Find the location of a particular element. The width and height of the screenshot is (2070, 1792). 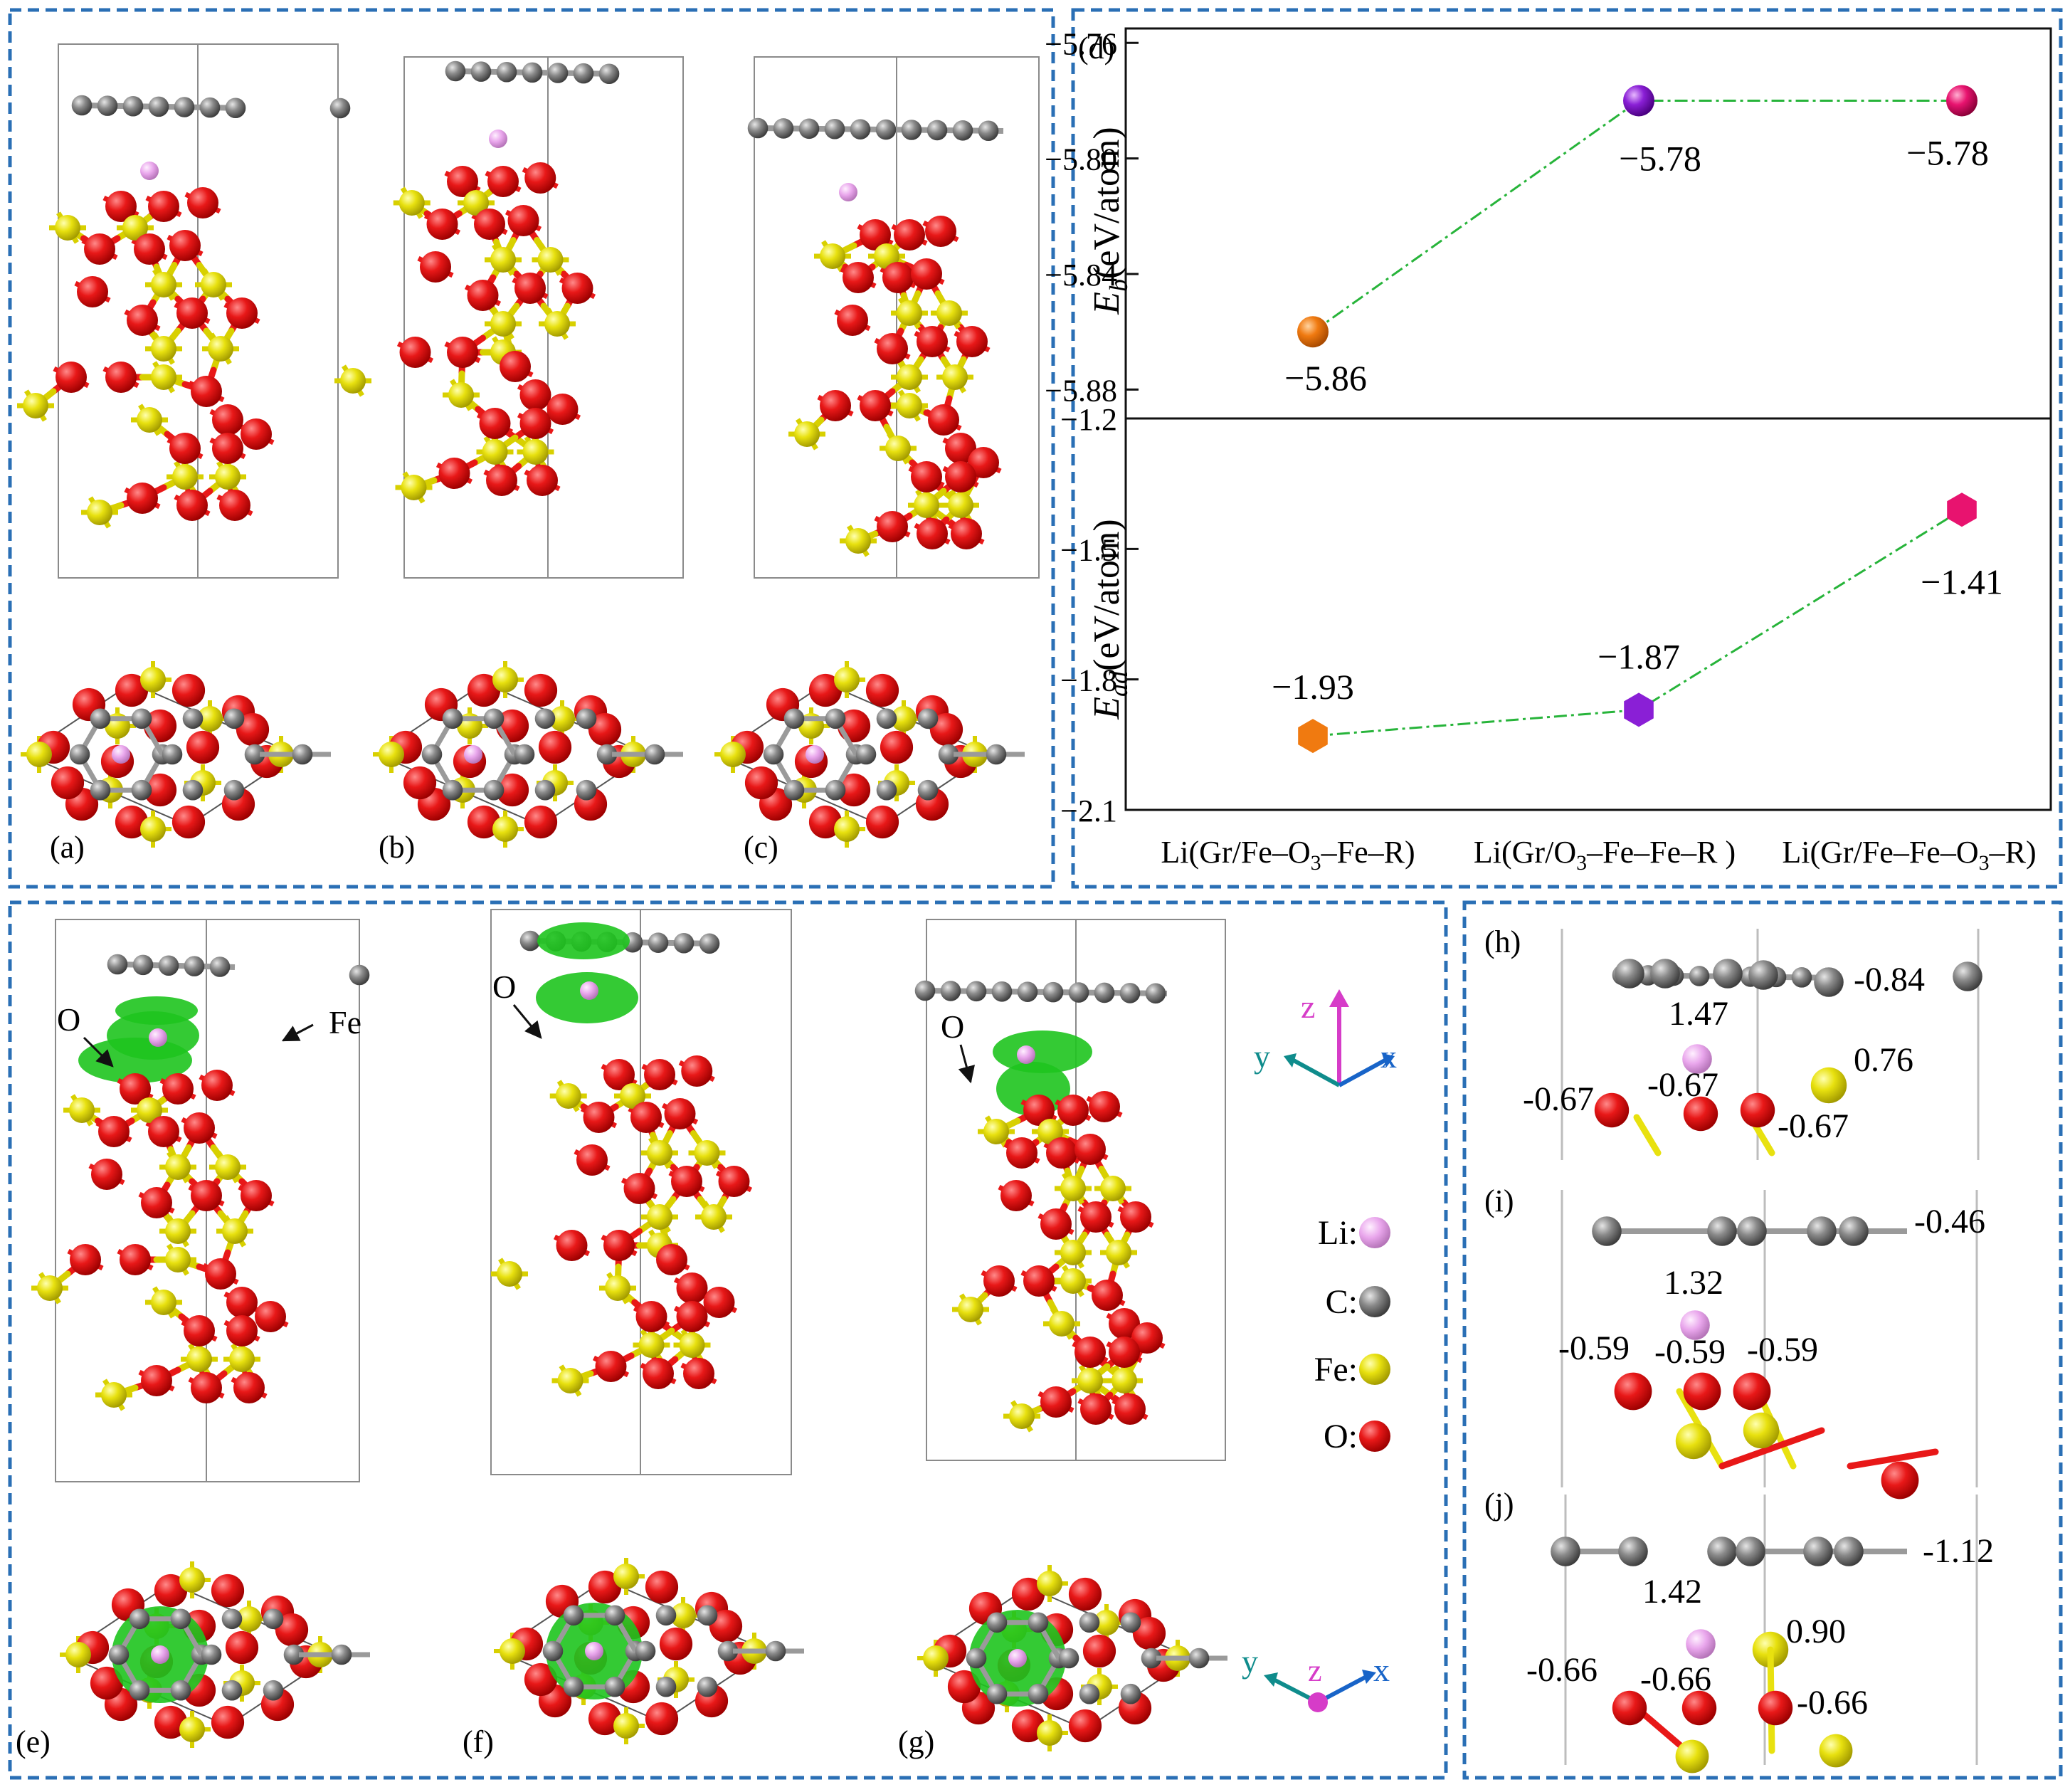

ylabel-top: Eb(eV/atom) is located at coordinates (1110, 221).